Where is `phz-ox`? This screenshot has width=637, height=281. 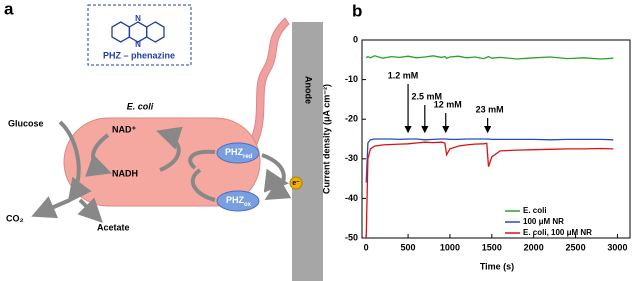
phz-ox is located at coordinates (238, 201).